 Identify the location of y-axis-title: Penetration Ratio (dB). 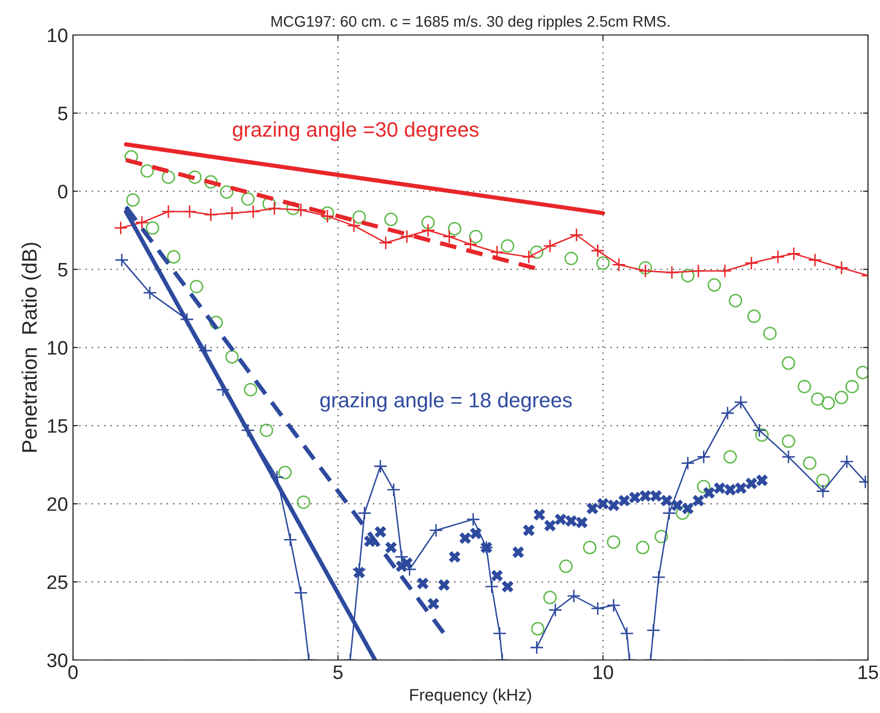
(31, 347).